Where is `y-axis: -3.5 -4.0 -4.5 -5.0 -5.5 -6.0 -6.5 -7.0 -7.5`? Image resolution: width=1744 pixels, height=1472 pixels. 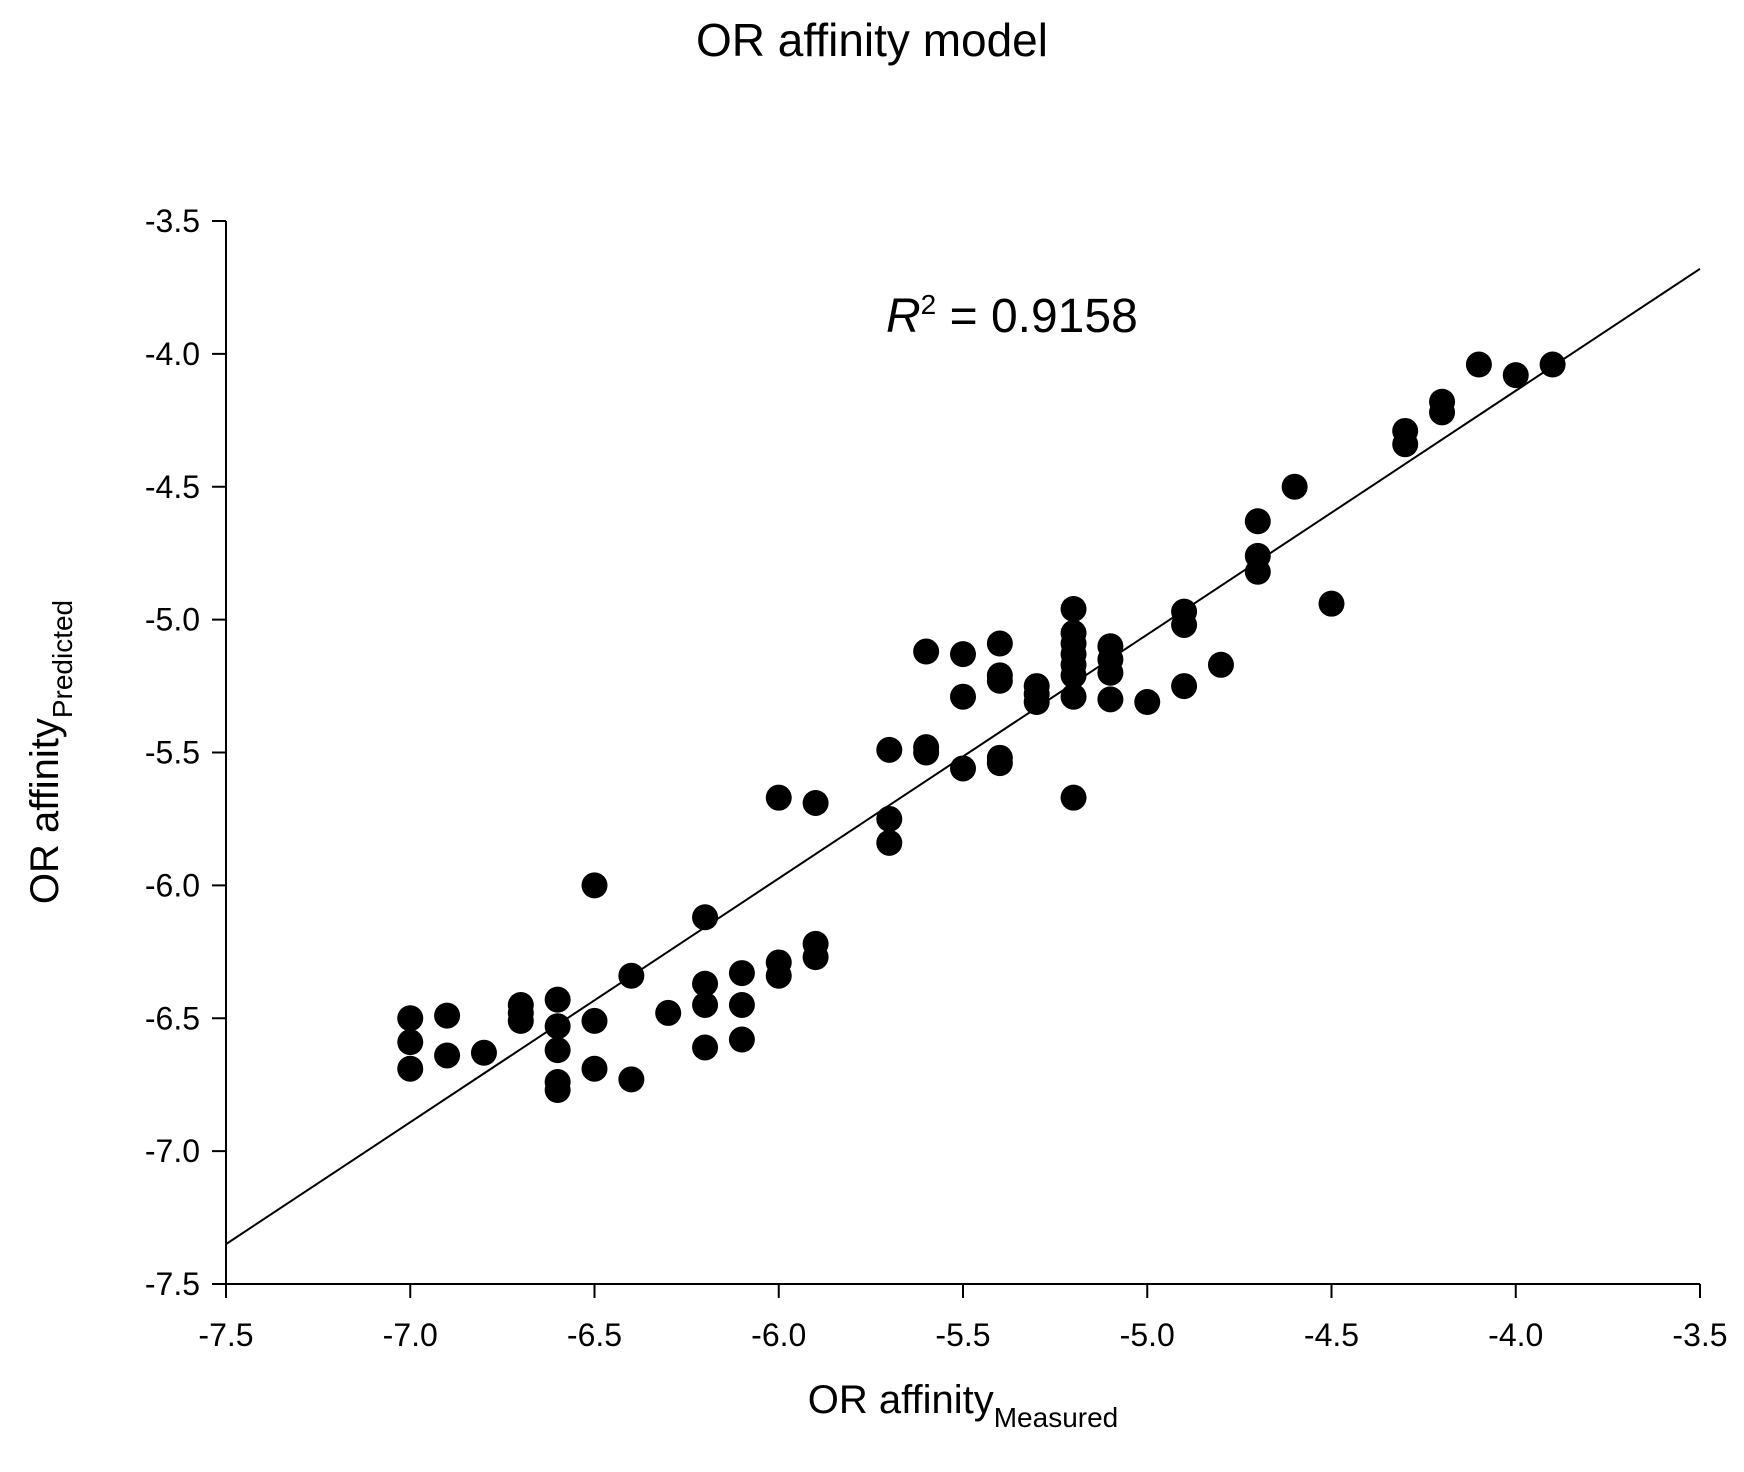
y-axis: -3.5 -4.0 -4.5 -5.0 -5.5 -6.0 -6.5 -7.0 -7.5 is located at coordinates (186, 752).